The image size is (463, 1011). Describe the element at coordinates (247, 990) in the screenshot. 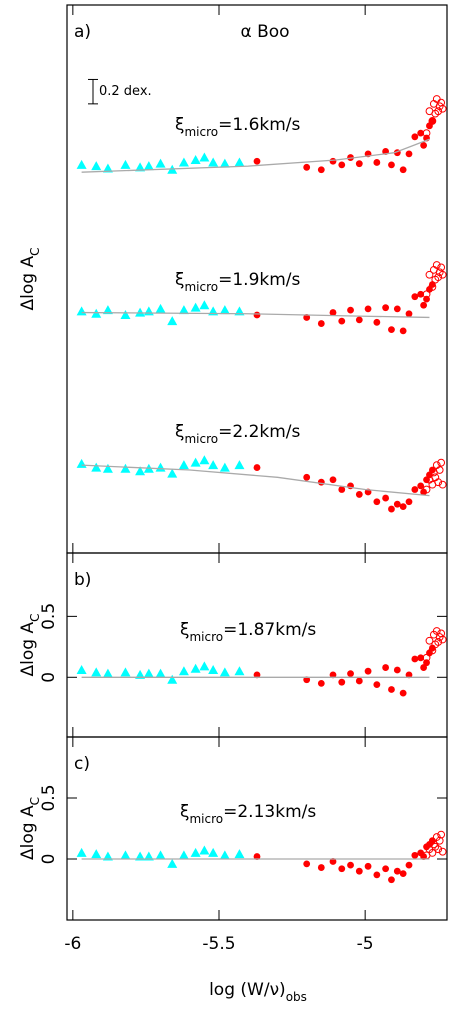

I see `label-part: log (W/ν)` at that location.